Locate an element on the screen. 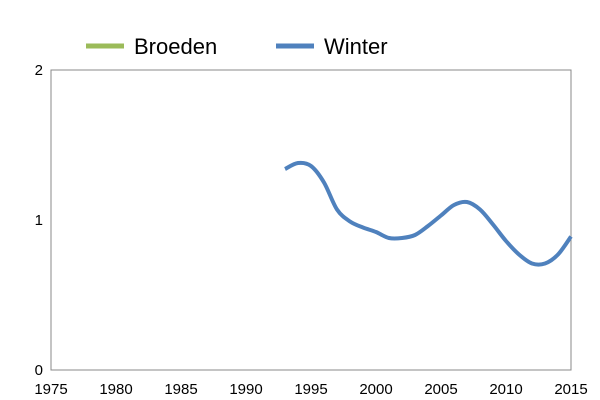  legend-label: Winter is located at coordinates (356, 46).